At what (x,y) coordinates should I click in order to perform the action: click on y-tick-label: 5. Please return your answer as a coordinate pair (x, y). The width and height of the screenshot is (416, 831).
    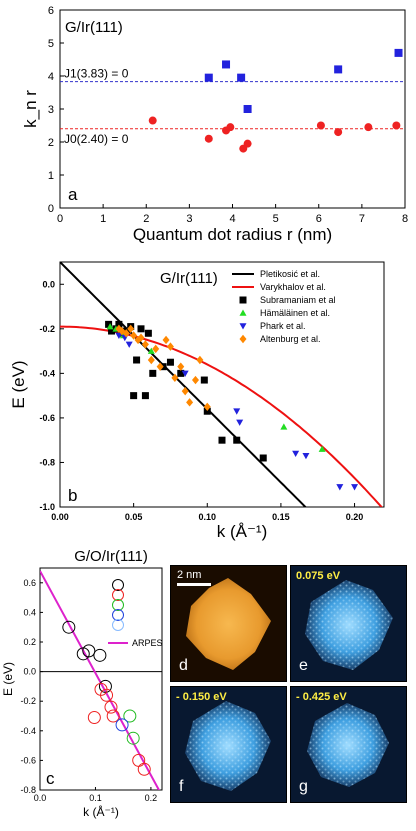
    Looking at the image, I should click on (51, 44).